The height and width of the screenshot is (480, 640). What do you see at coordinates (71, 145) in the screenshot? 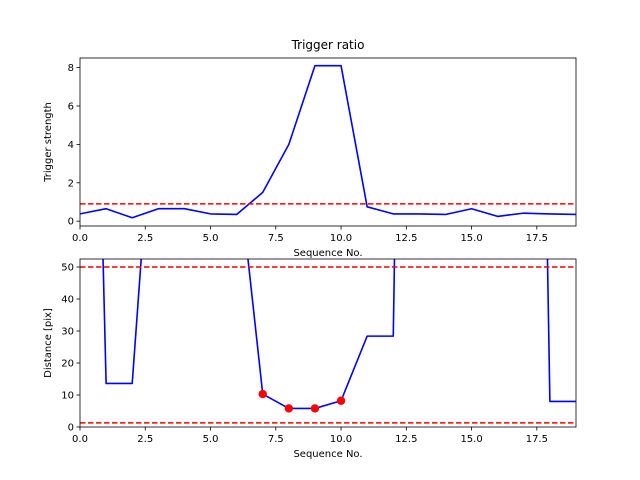
I see `y-tick-label: 4` at bounding box center [71, 145].